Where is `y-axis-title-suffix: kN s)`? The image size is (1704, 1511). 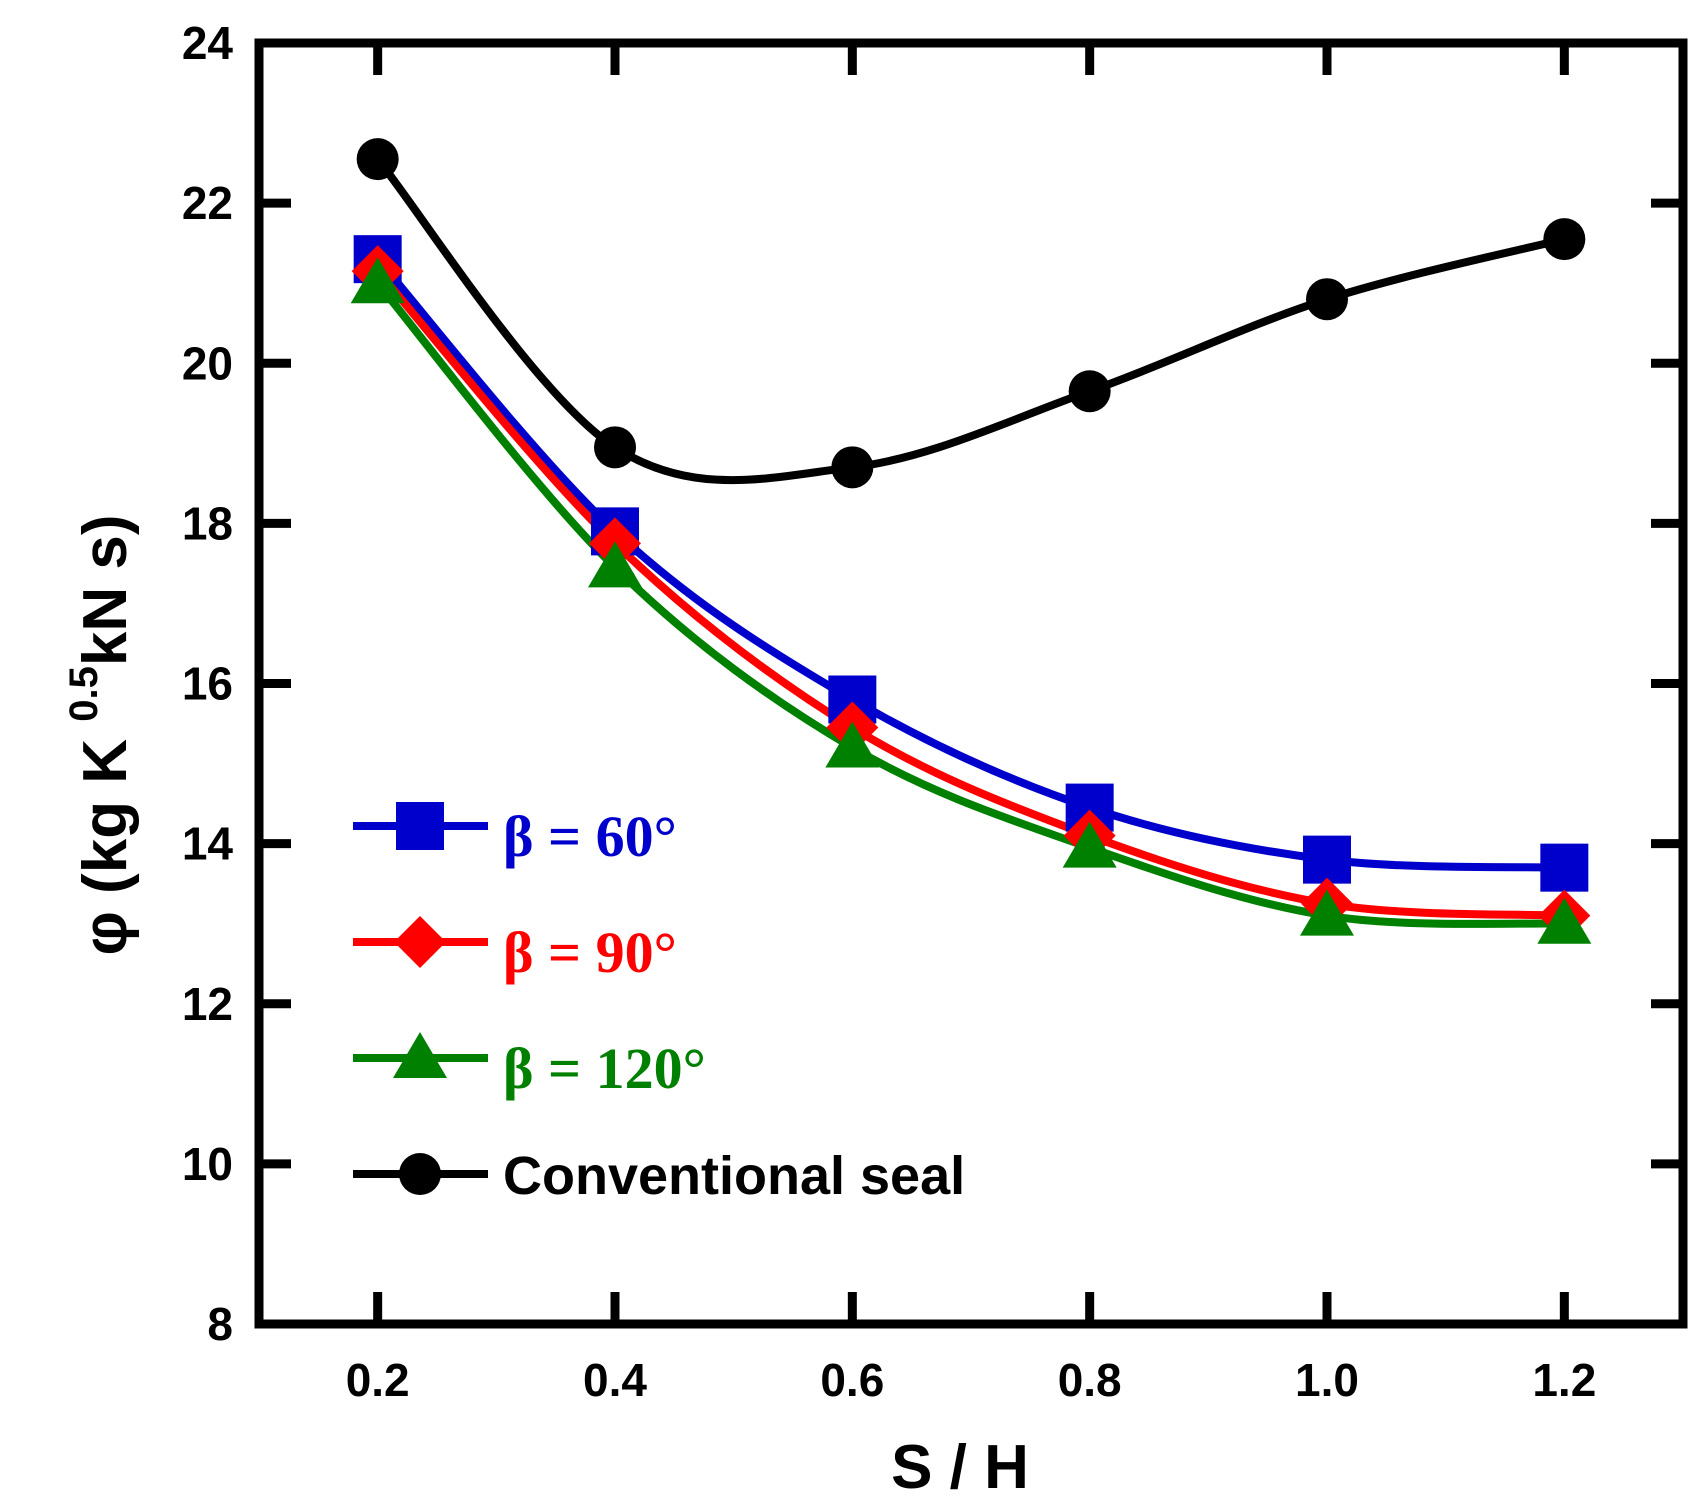 y-axis-title-suffix: kN s) is located at coordinates (105, 590).